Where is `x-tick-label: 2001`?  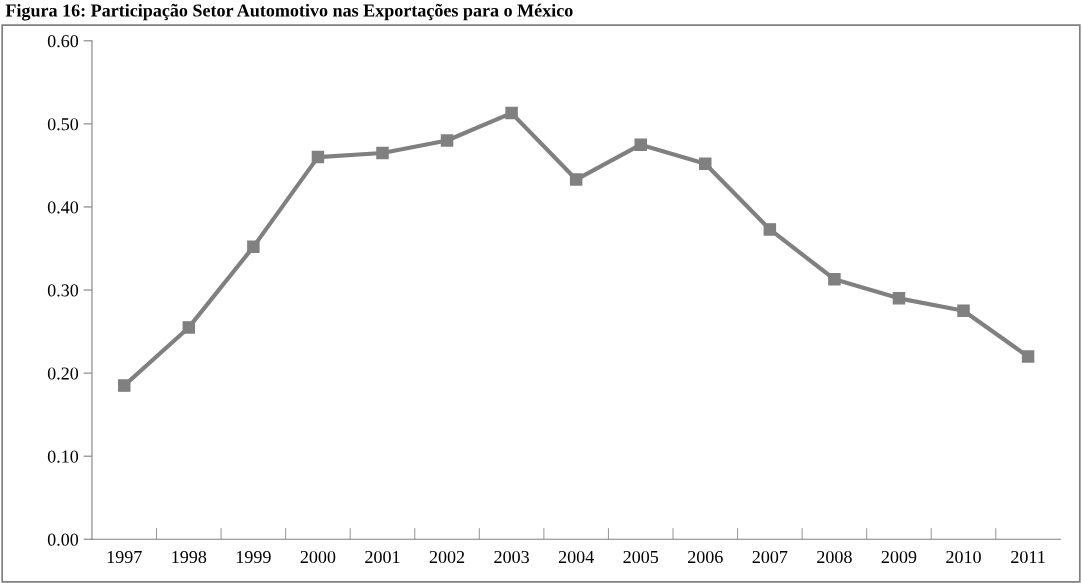 x-tick-label: 2001 is located at coordinates (382, 557).